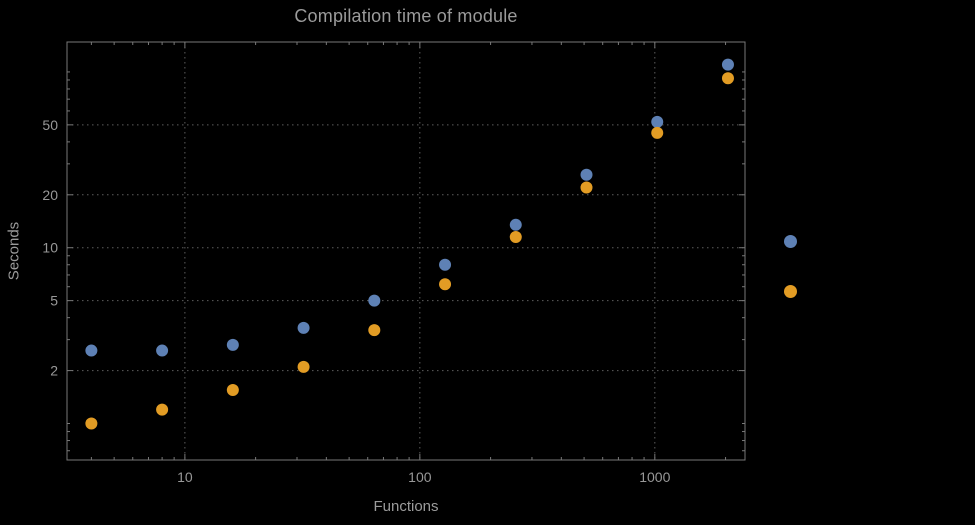 This screenshot has height=525, width=975. I want to click on y-tick-label: 10, so click(50, 248).